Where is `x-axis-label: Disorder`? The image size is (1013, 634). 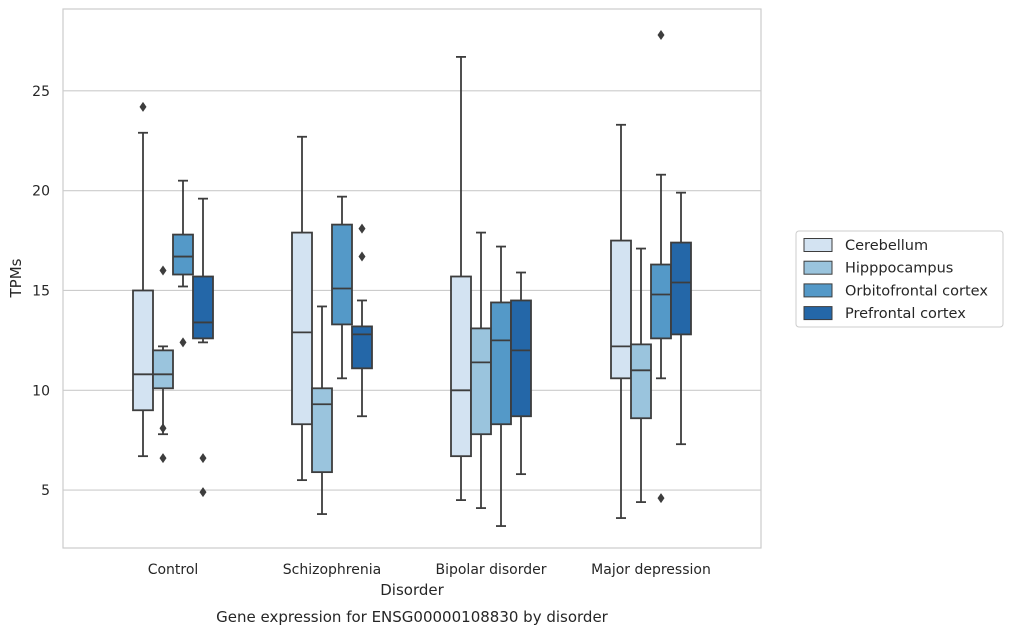
x-axis-label: Disorder is located at coordinates (412, 590).